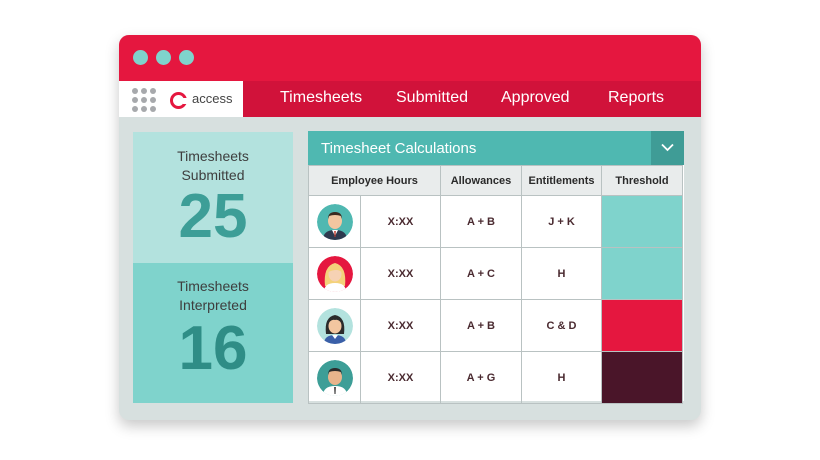 The height and width of the screenshot is (460, 820). Describe the element at coordinates (213, 305) in the screenshot. I see `stat-label: Interpreted` at that location.